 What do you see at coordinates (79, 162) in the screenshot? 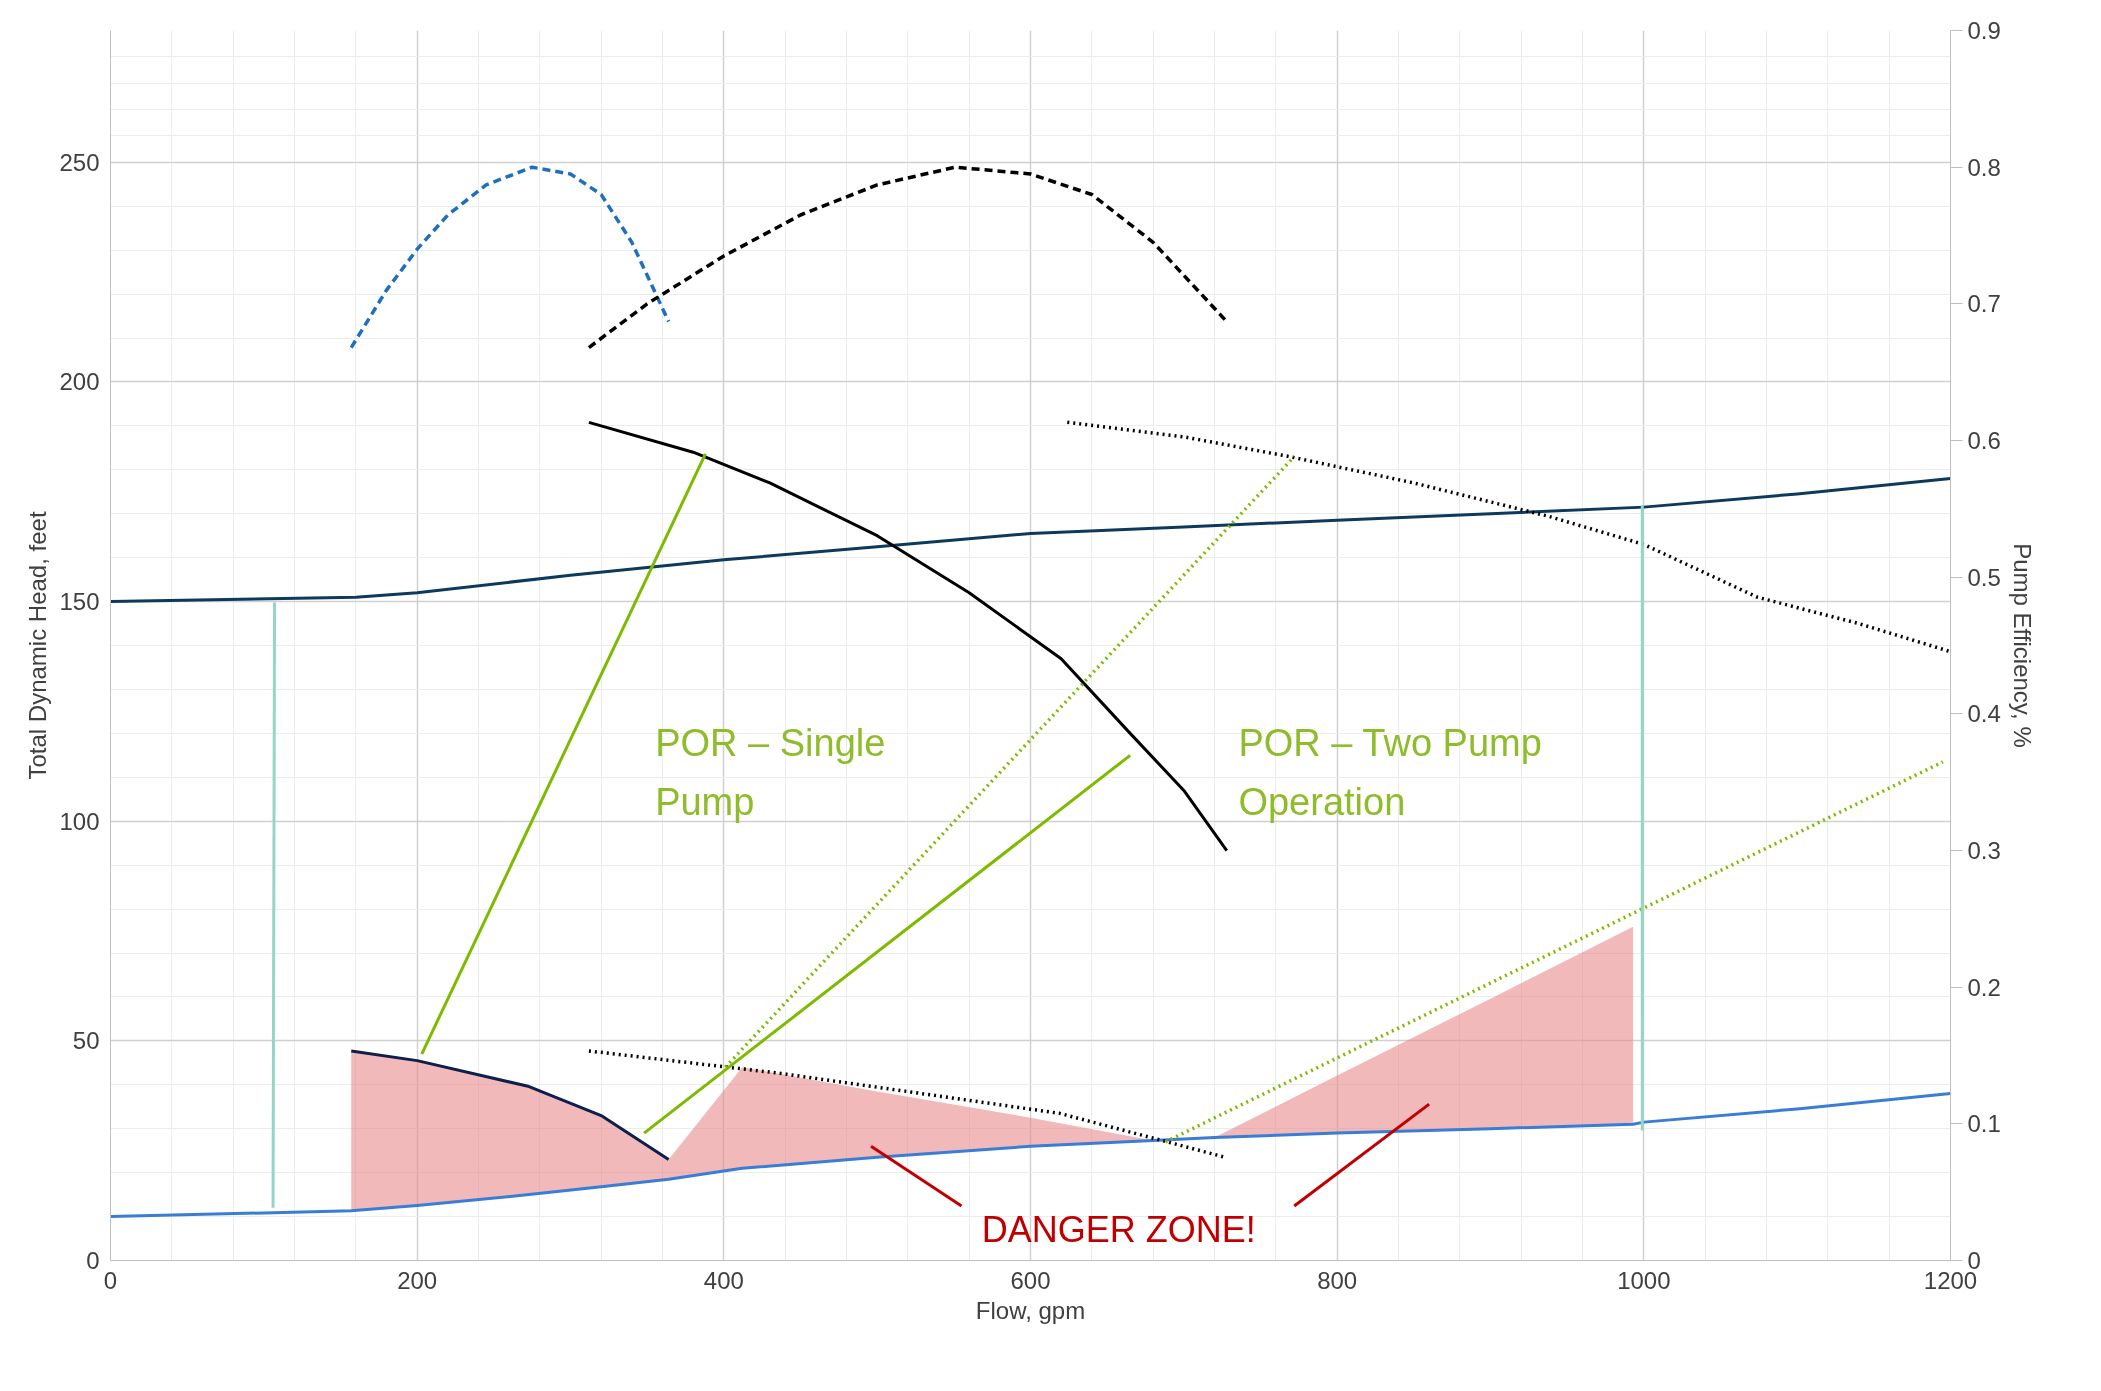
I see `y-tick-label: 250` at bounding box center [79, 162].